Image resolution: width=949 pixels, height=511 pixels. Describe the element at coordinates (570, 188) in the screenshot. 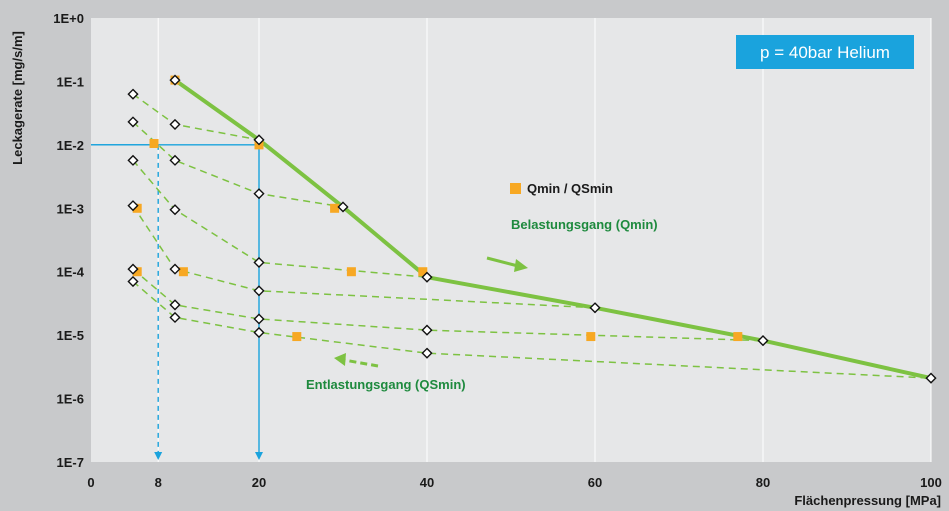

I see `legend-label: Qmin / QSmin` at that location.